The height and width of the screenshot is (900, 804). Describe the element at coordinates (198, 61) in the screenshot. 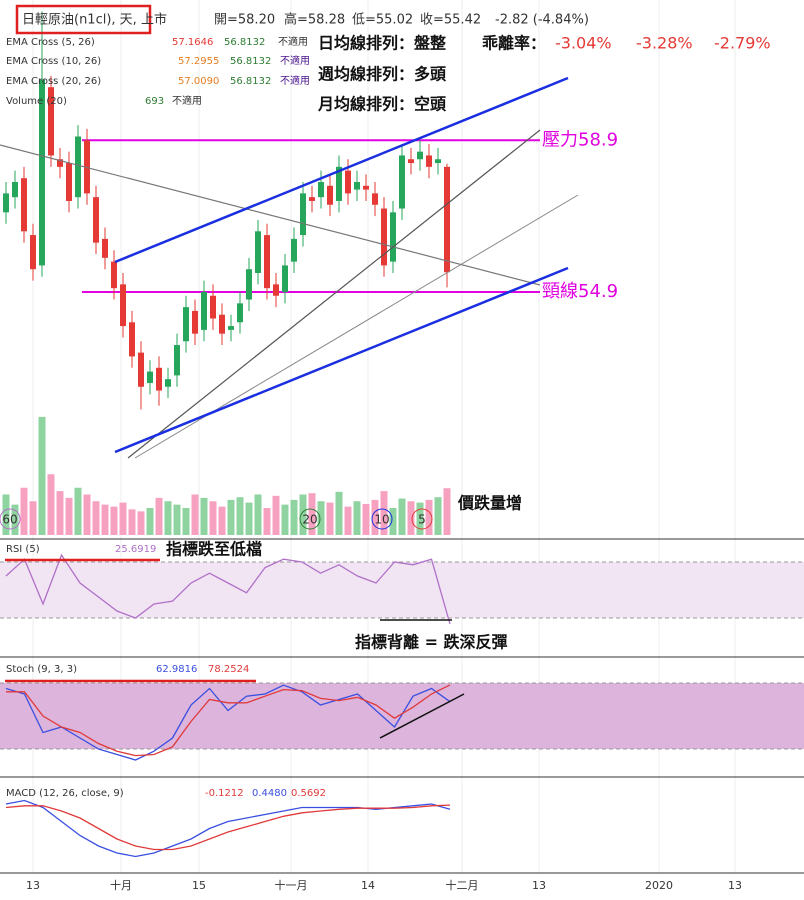

I see `legend-value: 57.2955` at that location.